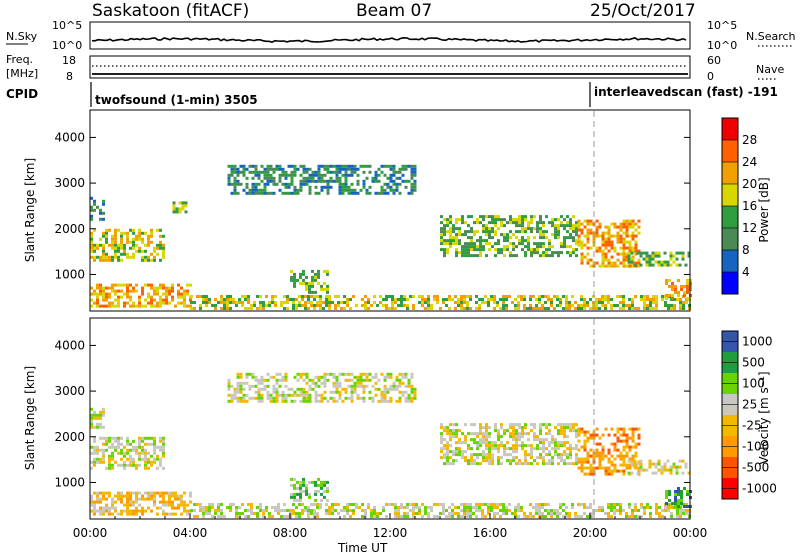 The width and height of the screenshot is (800, 558). I want to click on colorbar-tick-label: 4, so click(746, 272).